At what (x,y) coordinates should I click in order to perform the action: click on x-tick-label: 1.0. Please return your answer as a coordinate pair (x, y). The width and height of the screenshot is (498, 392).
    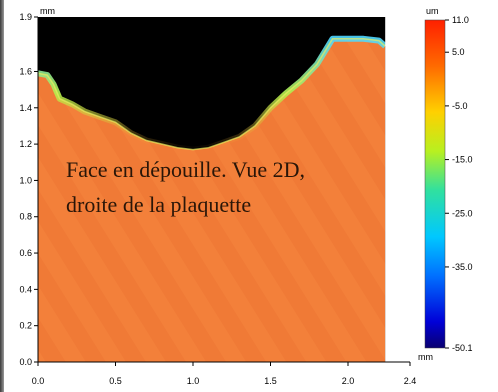
    Looking at the image, I should click on (193, 381).